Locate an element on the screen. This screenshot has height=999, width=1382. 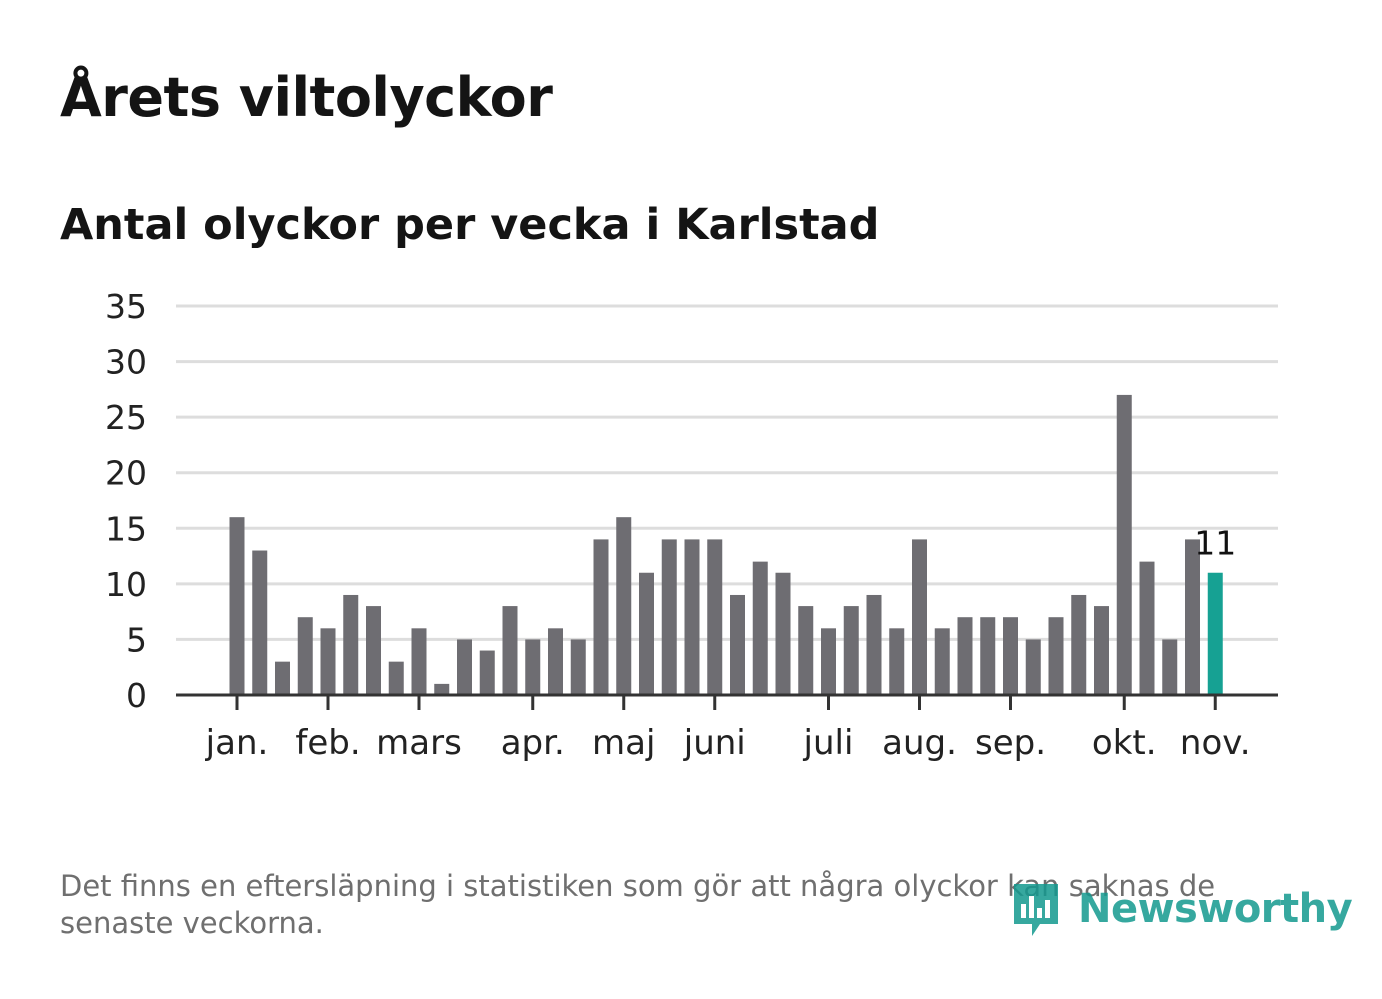
highlight-value-label: 11 is located at coordinates (1215, 543).